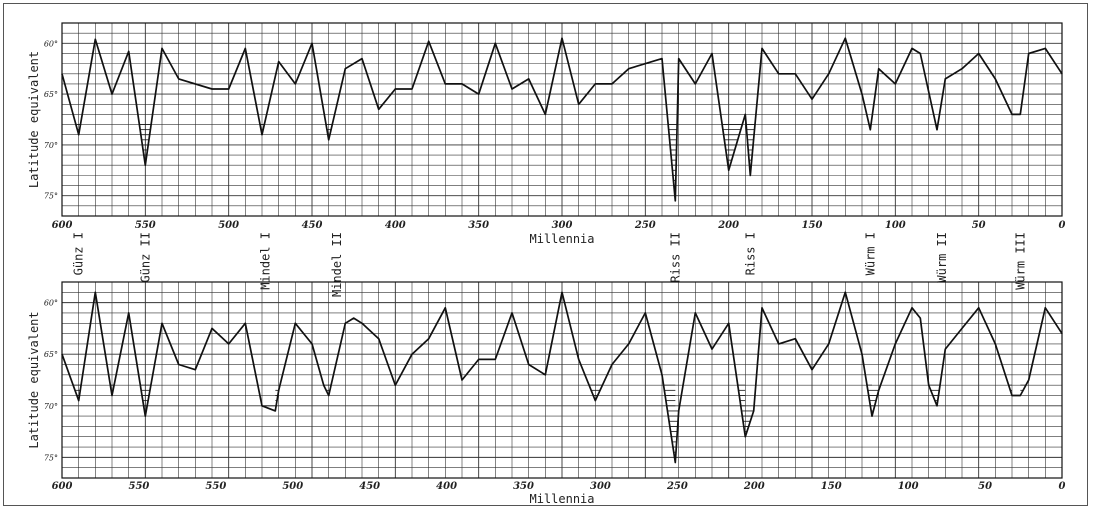 Image resolution: width=1093 pixels, height=511 pixels. Describe the element at coordinates (1020, 261) in the screenshot. I see `glaciation-label: Würm III` at that location.